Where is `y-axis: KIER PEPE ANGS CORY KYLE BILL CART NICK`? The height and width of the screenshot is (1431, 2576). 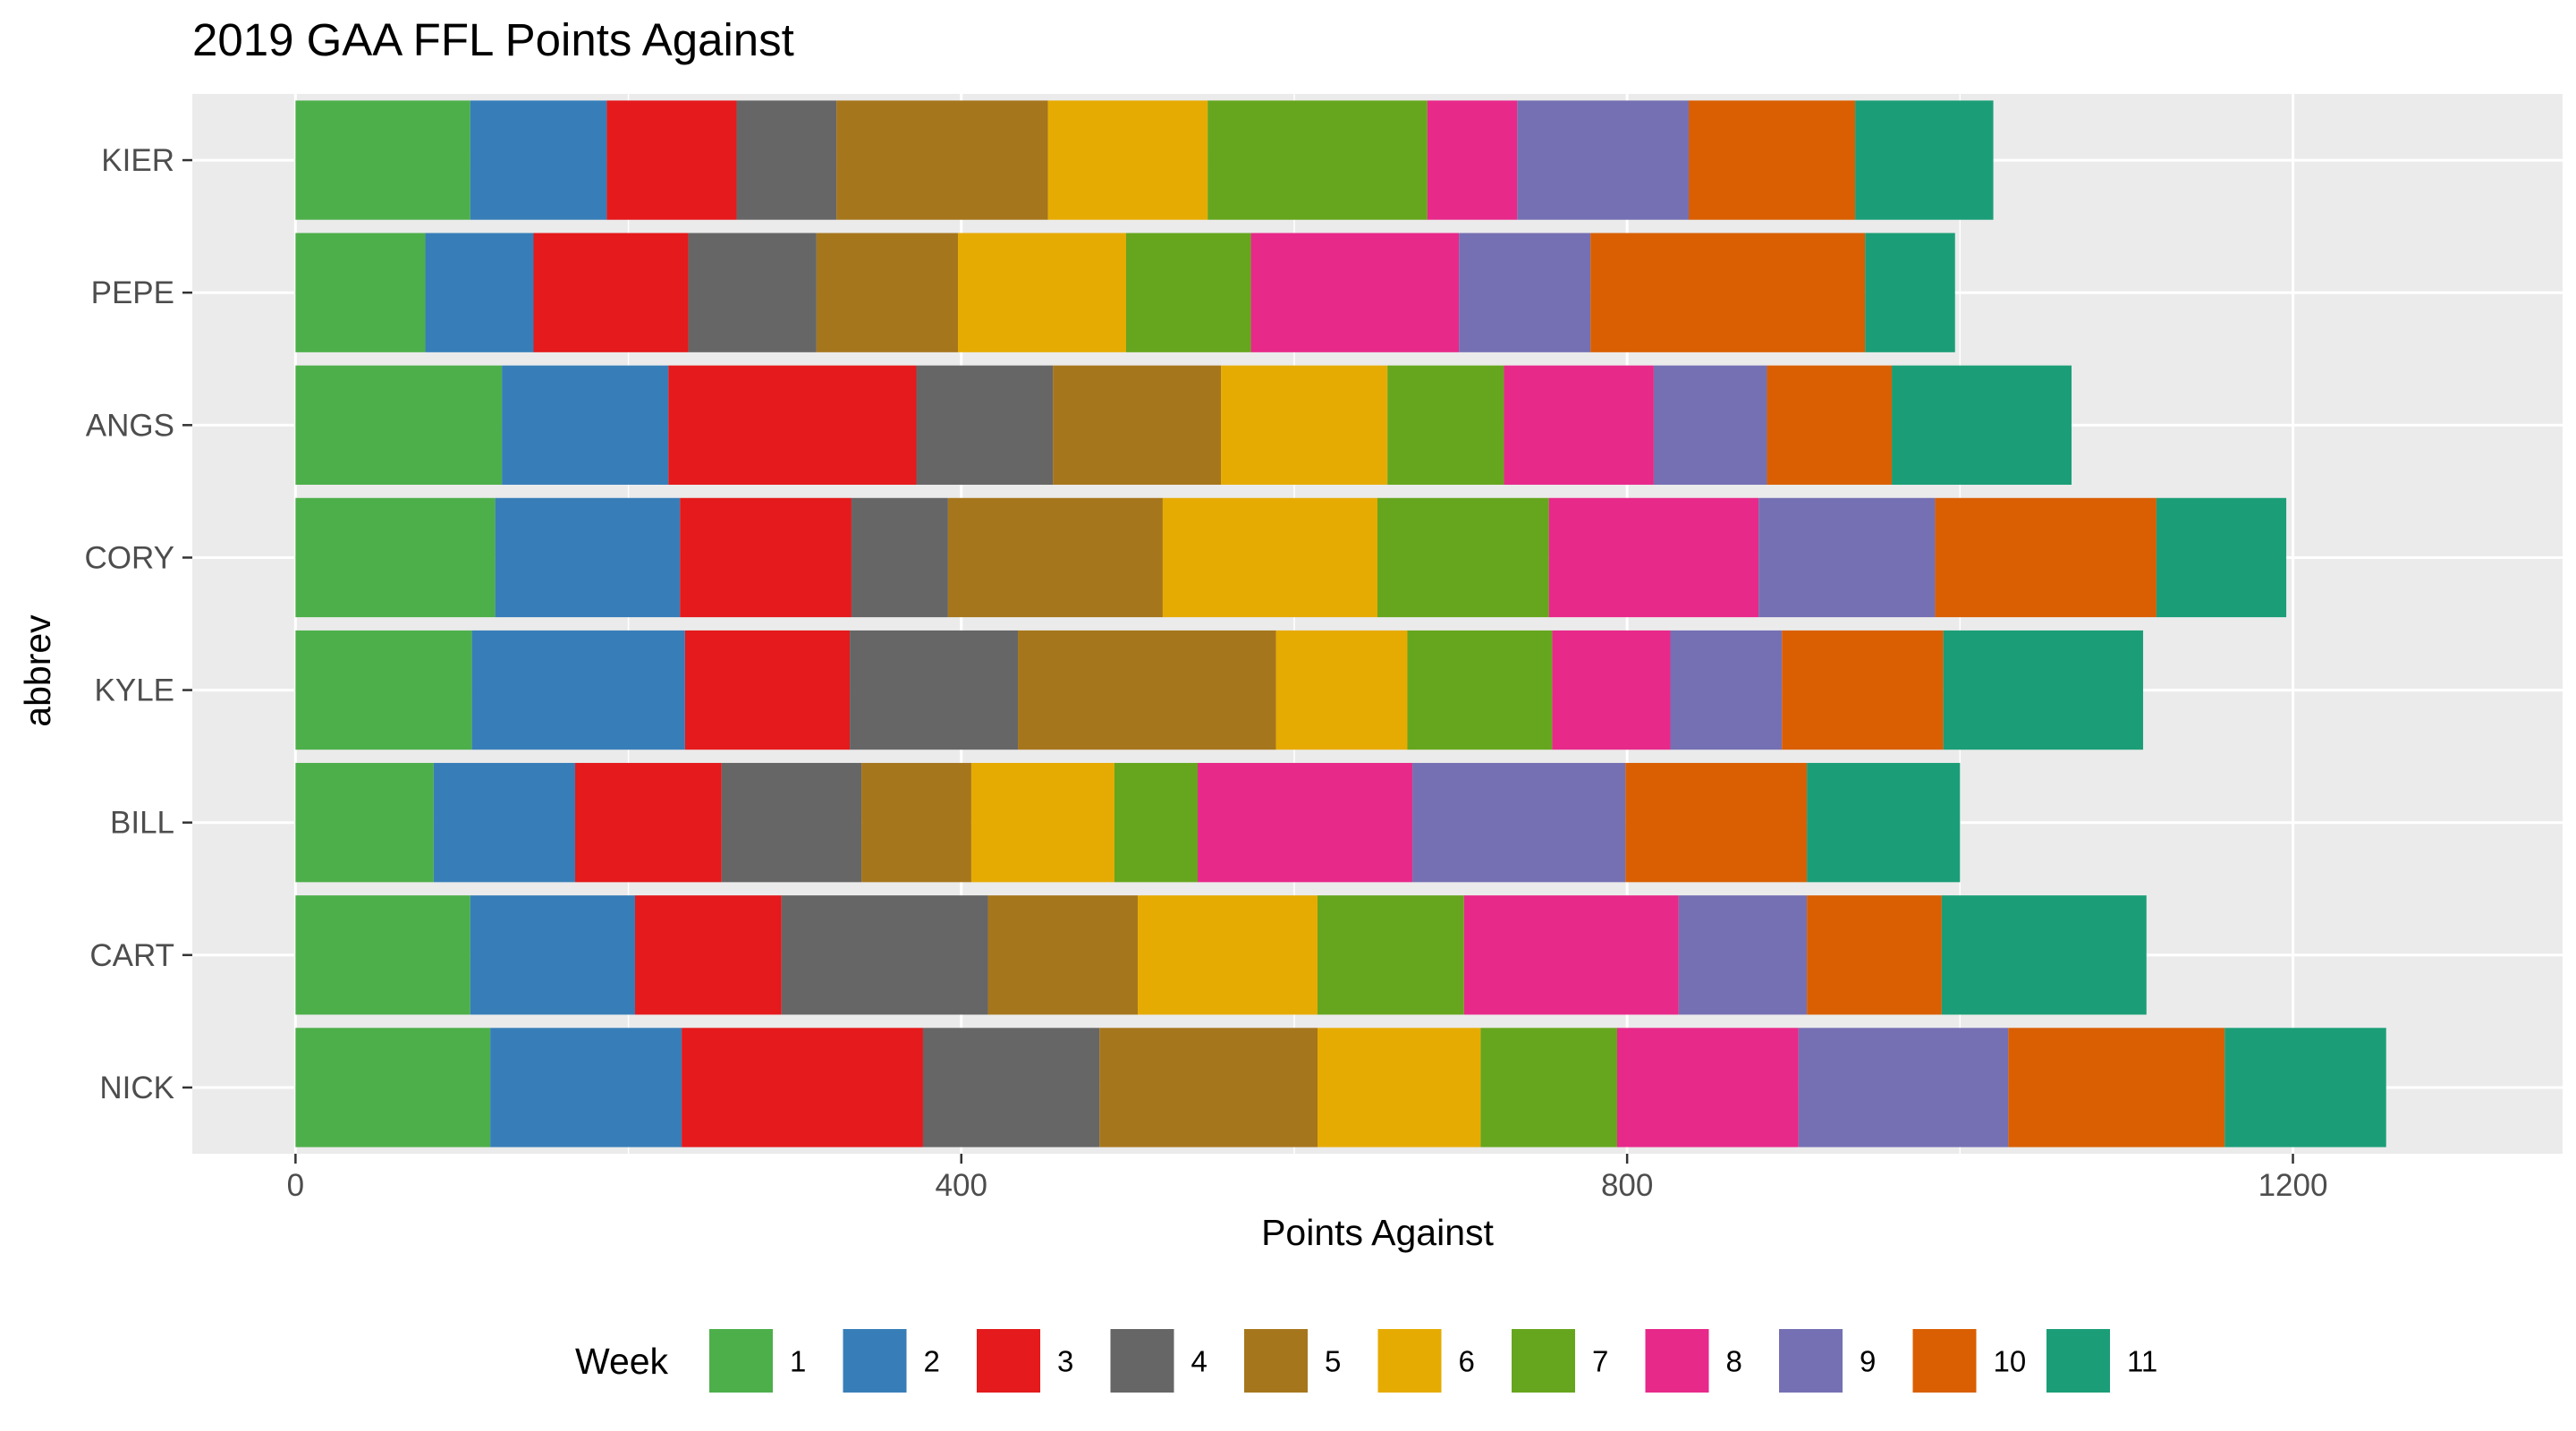 y-axis: KIER PEPE ANGS CORY KYLE BILL CART NICK is located at coordinates (138, 624).